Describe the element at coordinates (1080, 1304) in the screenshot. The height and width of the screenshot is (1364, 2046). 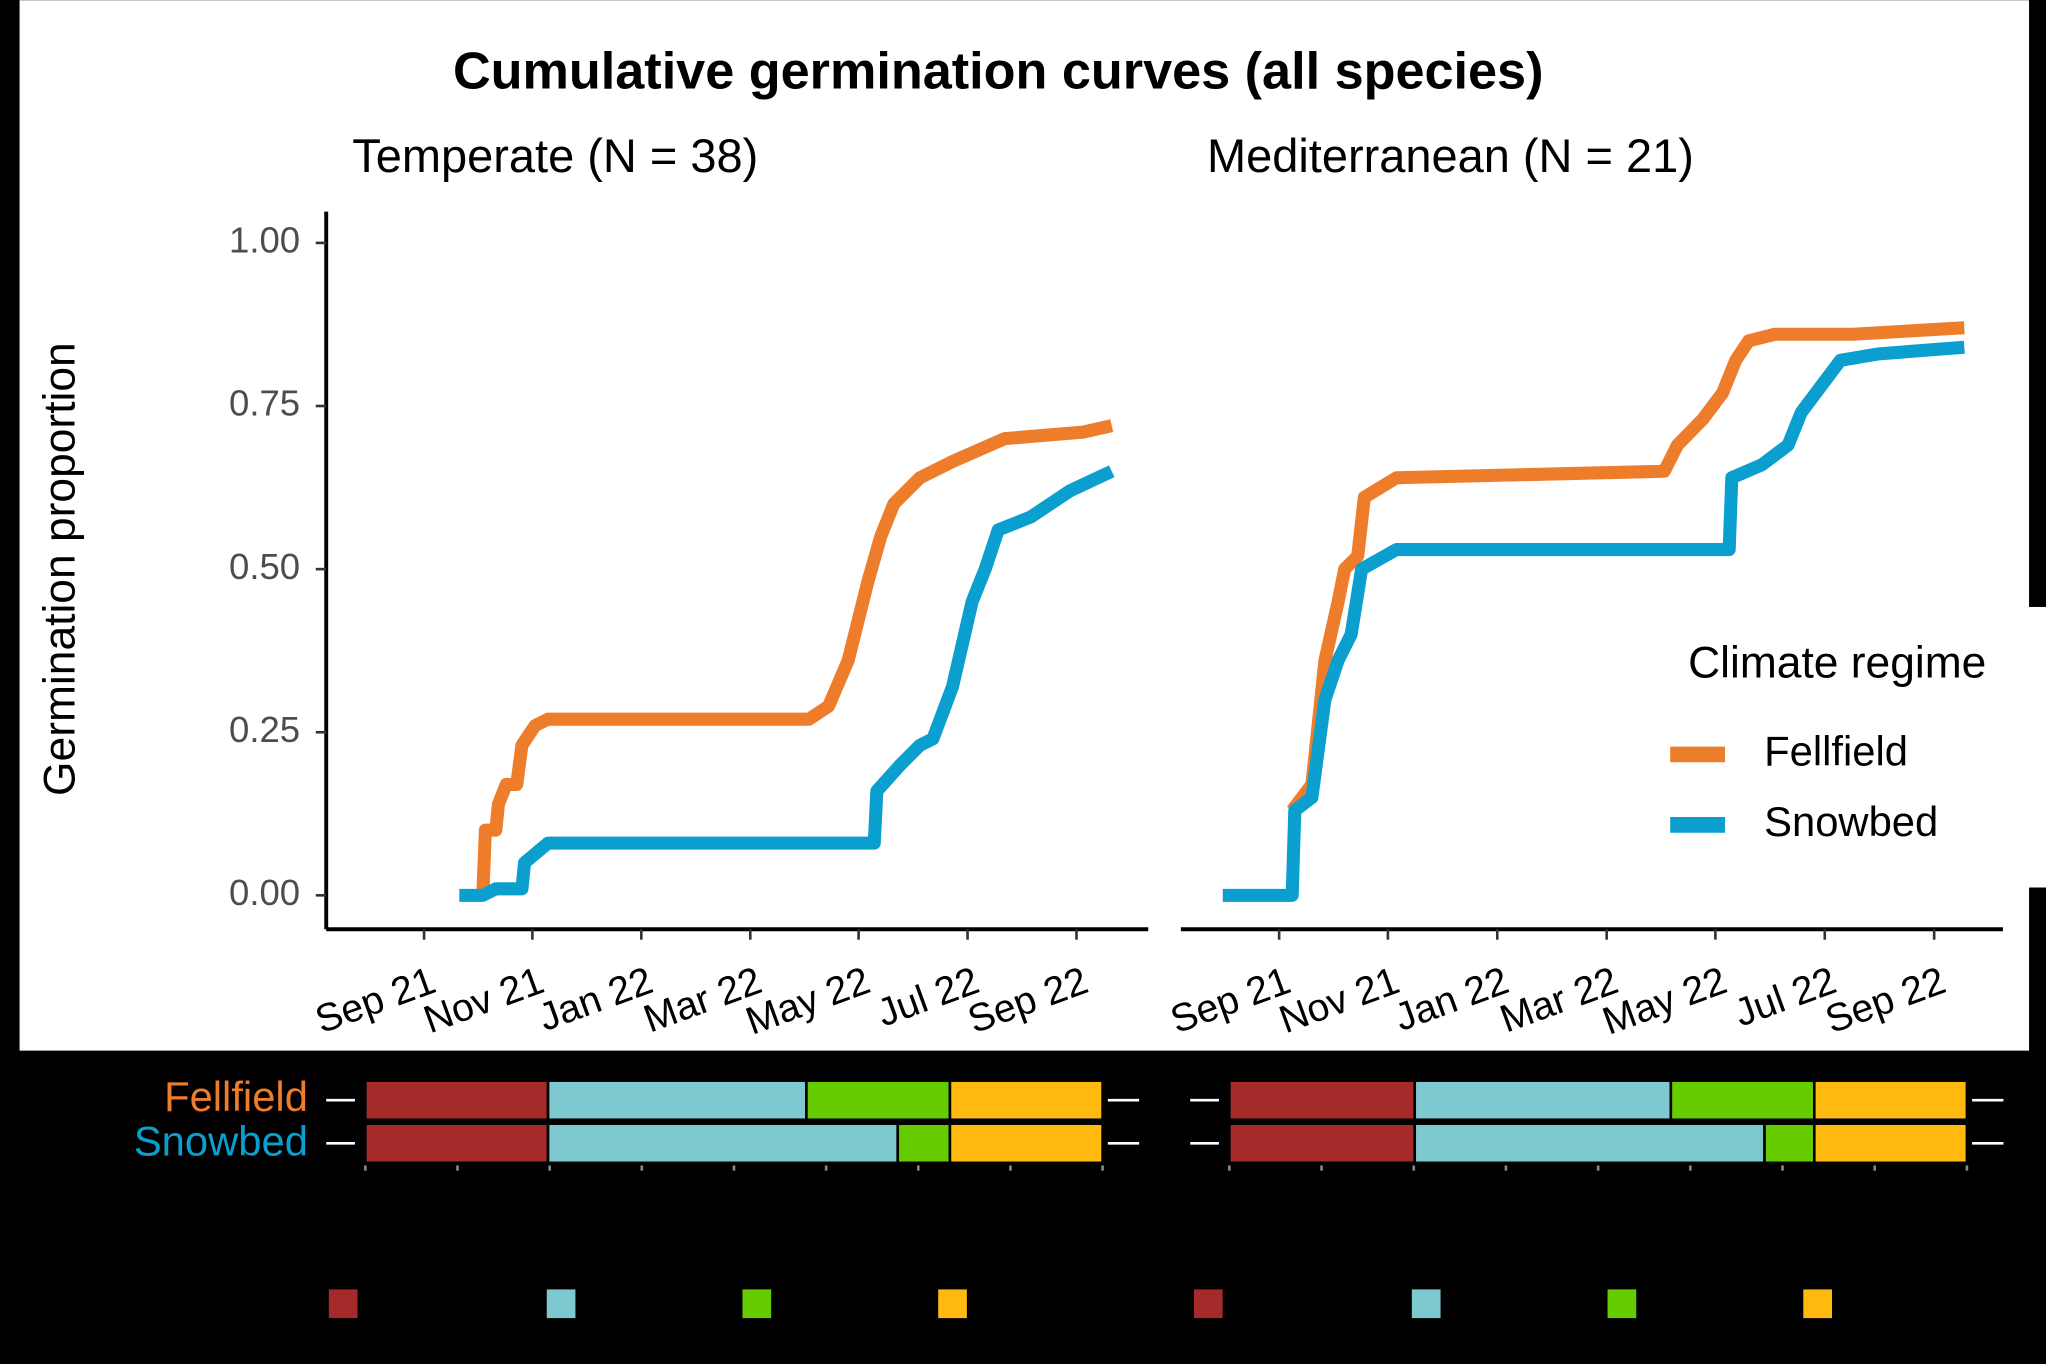
I see `bottom-legend` at that location.